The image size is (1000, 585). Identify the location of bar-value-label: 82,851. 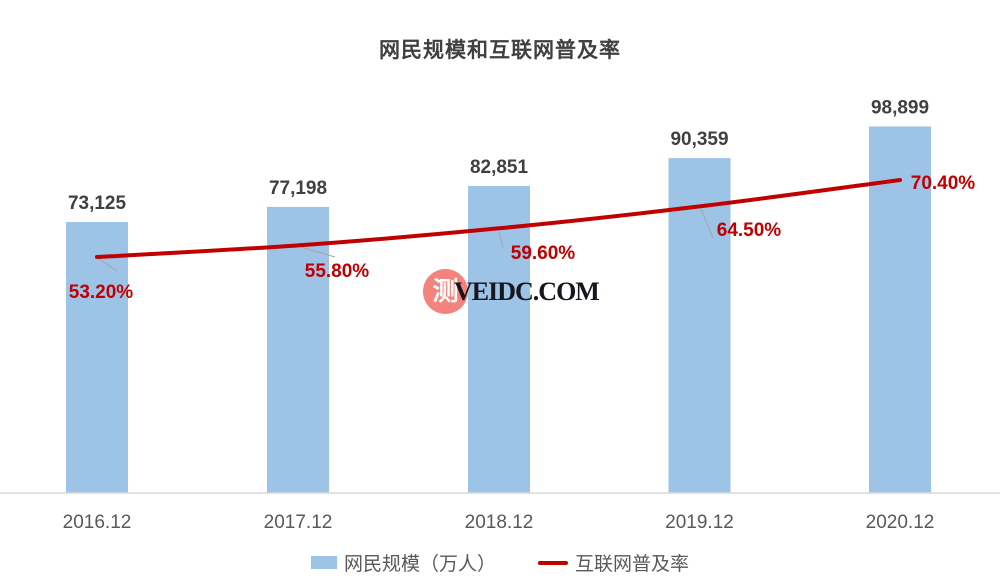
(499, 167).